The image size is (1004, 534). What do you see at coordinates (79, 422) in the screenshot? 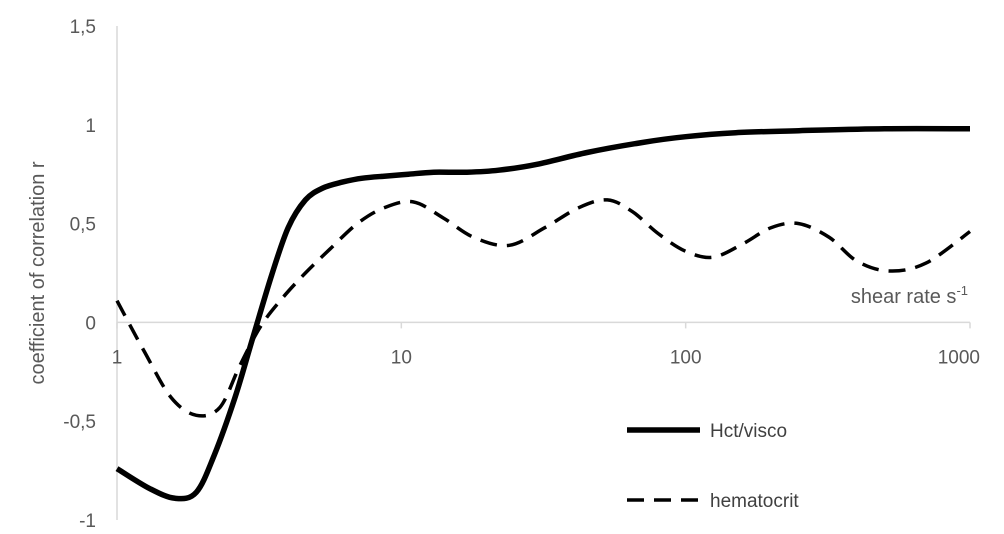
I see `y-tick-label: -0,5` at bounding box center [79, 422].